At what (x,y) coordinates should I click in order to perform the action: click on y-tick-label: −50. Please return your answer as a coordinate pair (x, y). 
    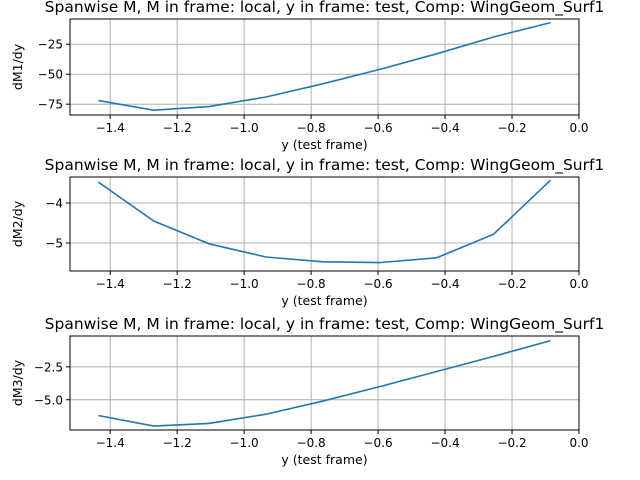
    Looking at the image, I should click on (50, 75).